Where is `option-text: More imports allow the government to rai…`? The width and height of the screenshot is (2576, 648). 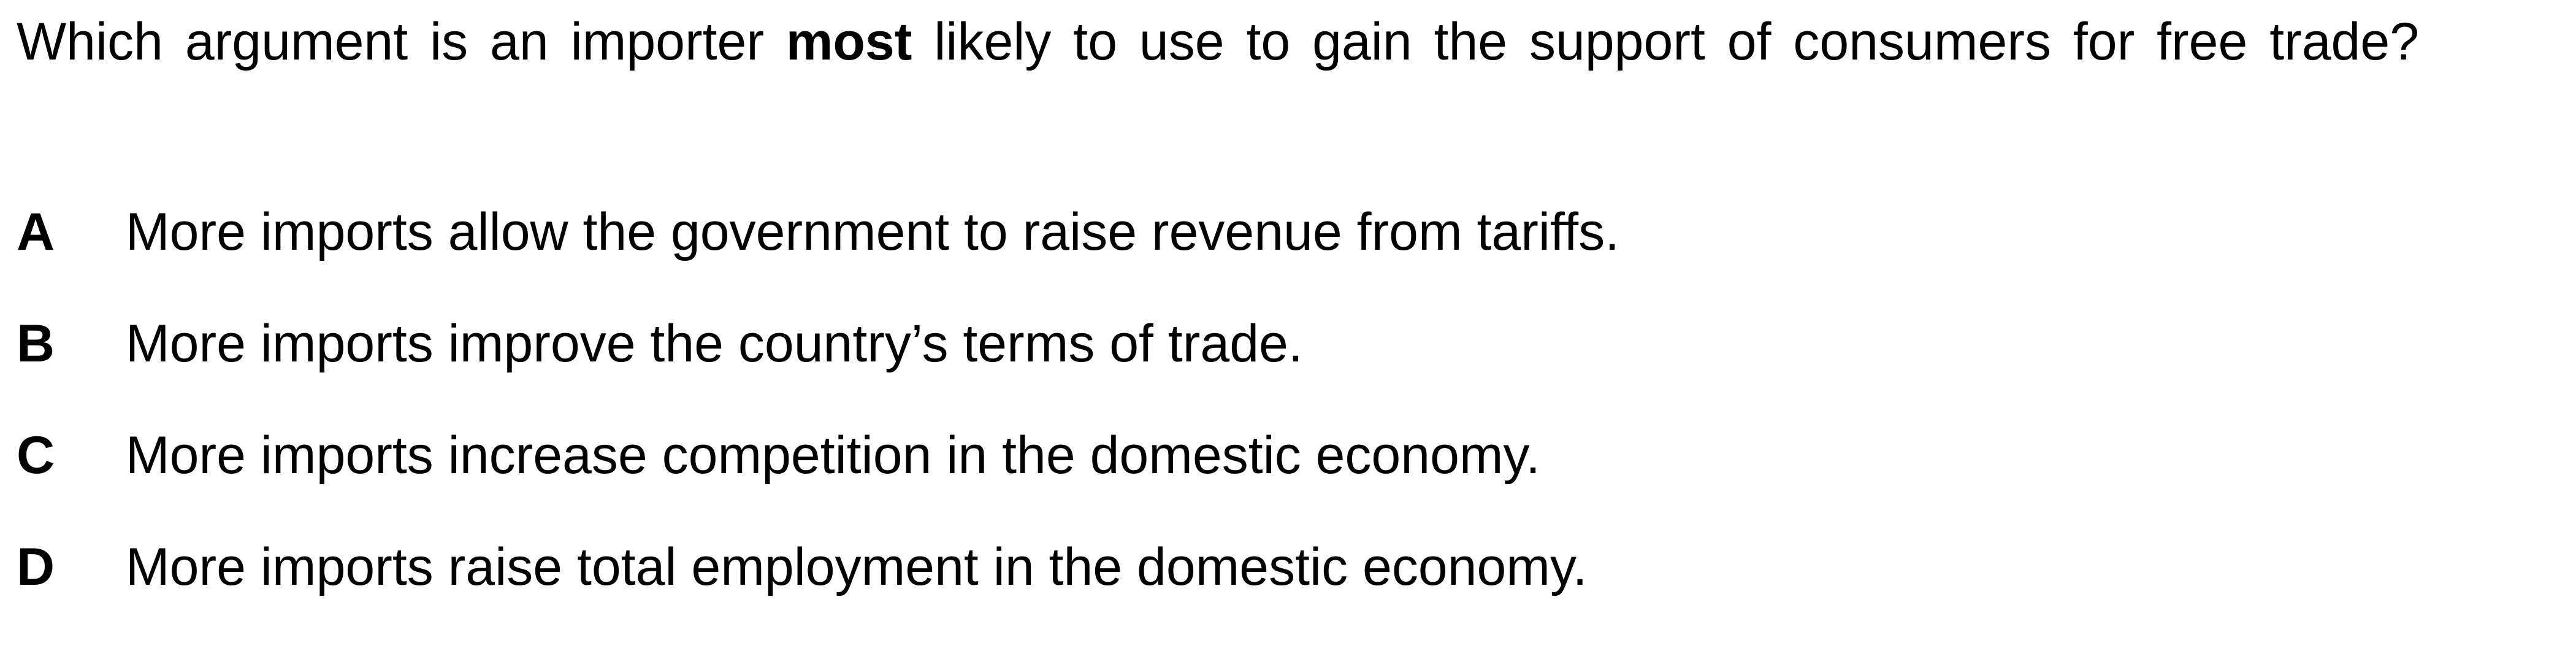
option-text: More imports allow the government to rai… is located at coordinates (873, 231).